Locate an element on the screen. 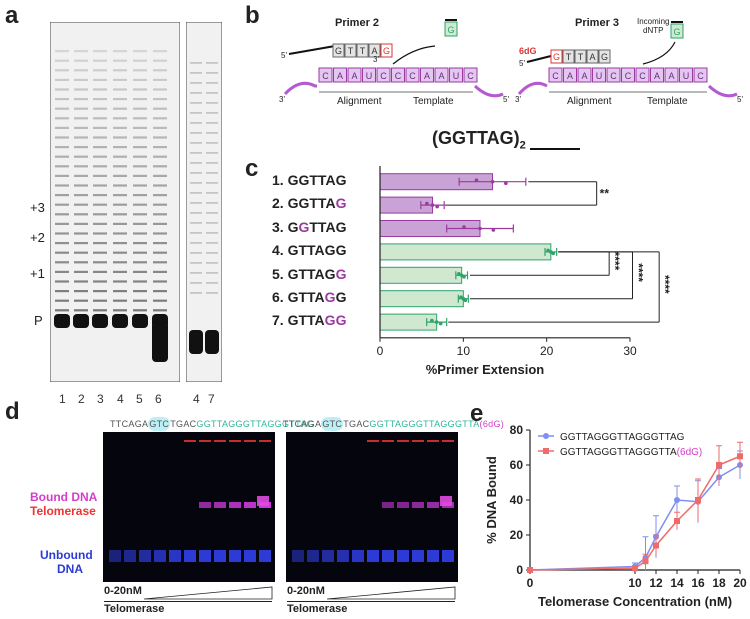  bound-band-top is located at coordinates (446, 501).